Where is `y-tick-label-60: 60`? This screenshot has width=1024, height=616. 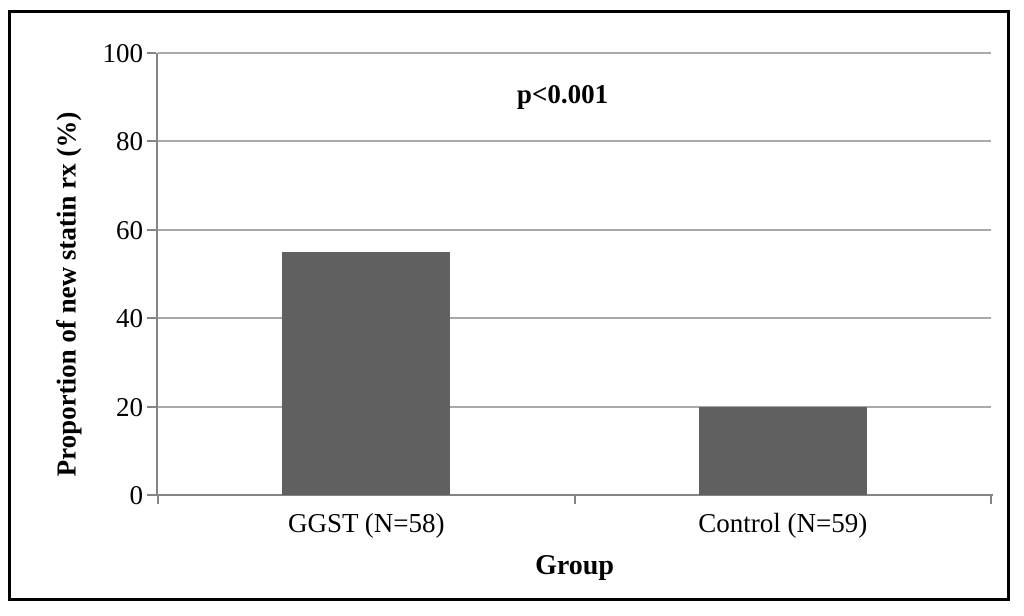 y-tick-label-60: 60 is located at coordinates (129, 229).